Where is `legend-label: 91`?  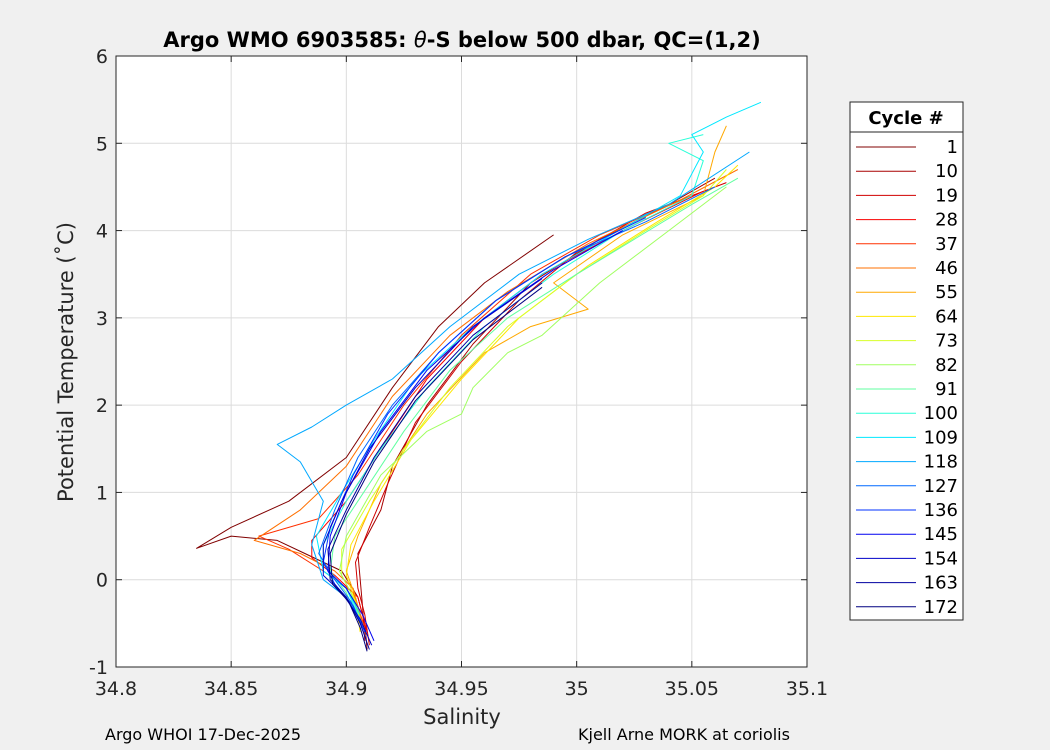
legend-label: 91 is located at coordinates (946, 389).